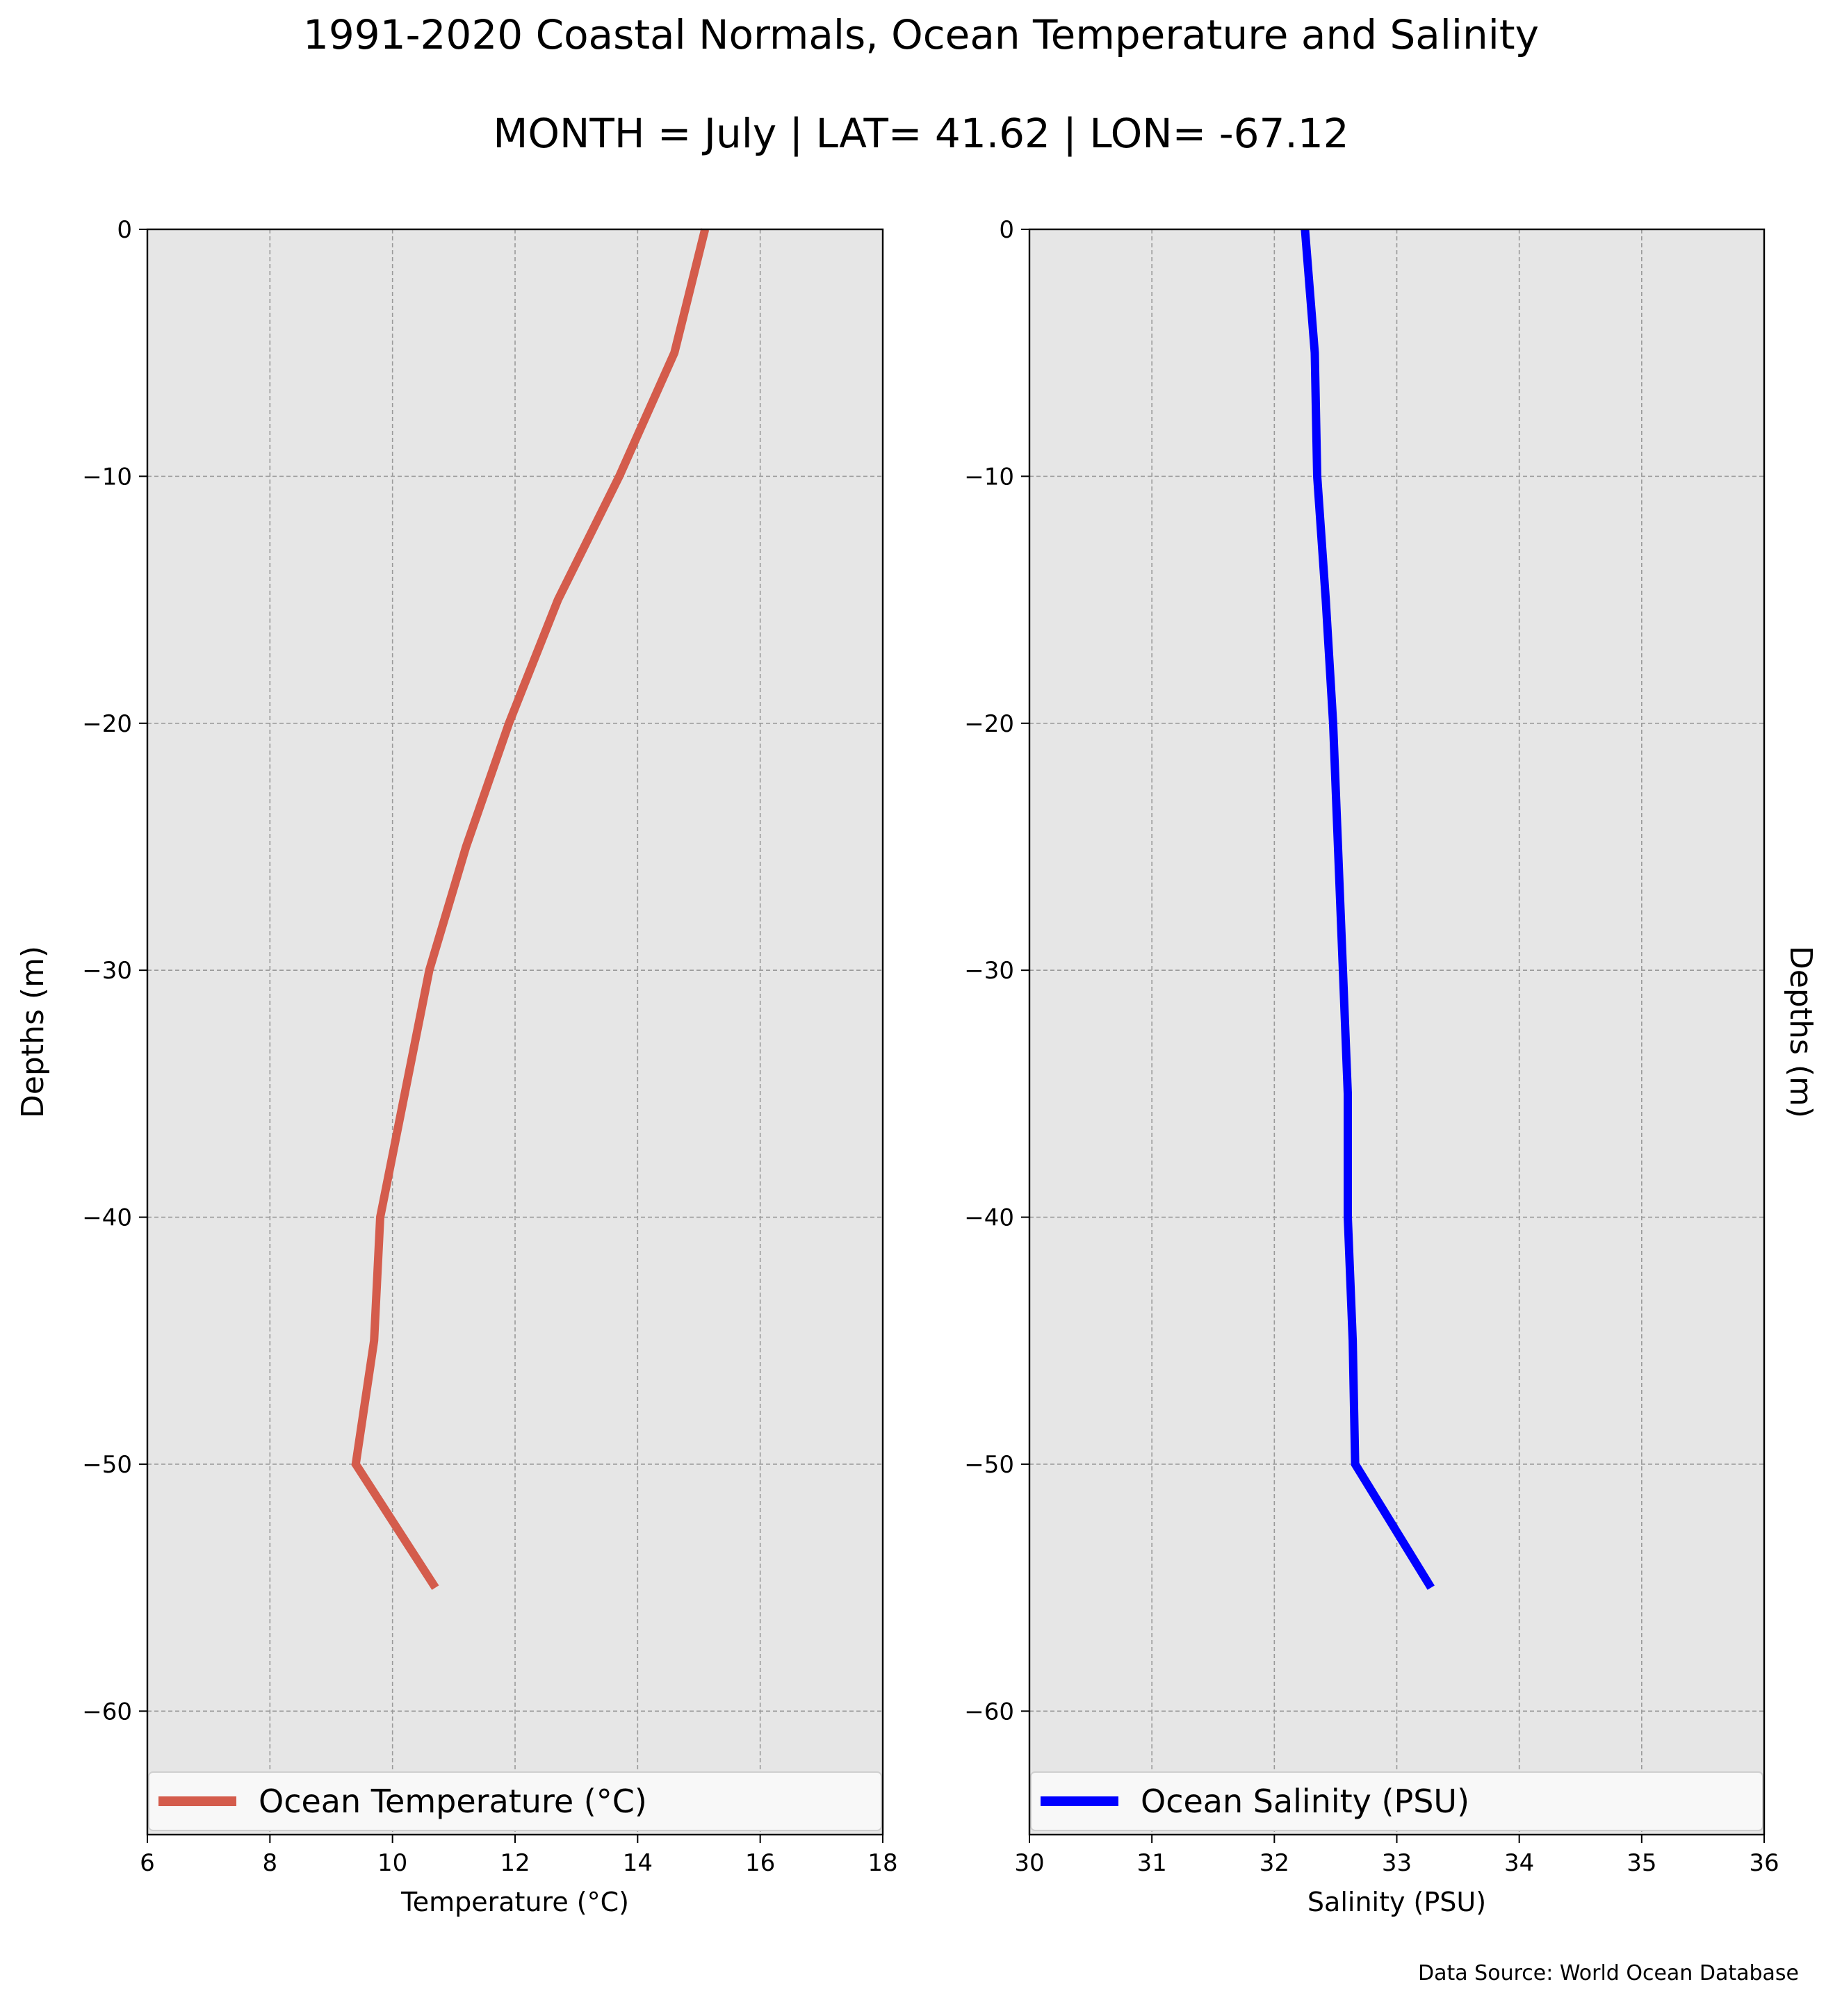 The height and width of the screenshot is (2016, 1842). What do you see at coordinates (392, 1863) in the screenshot?
I see `temperature-x-tick-label: 10` at bounding box center [392, 1863].